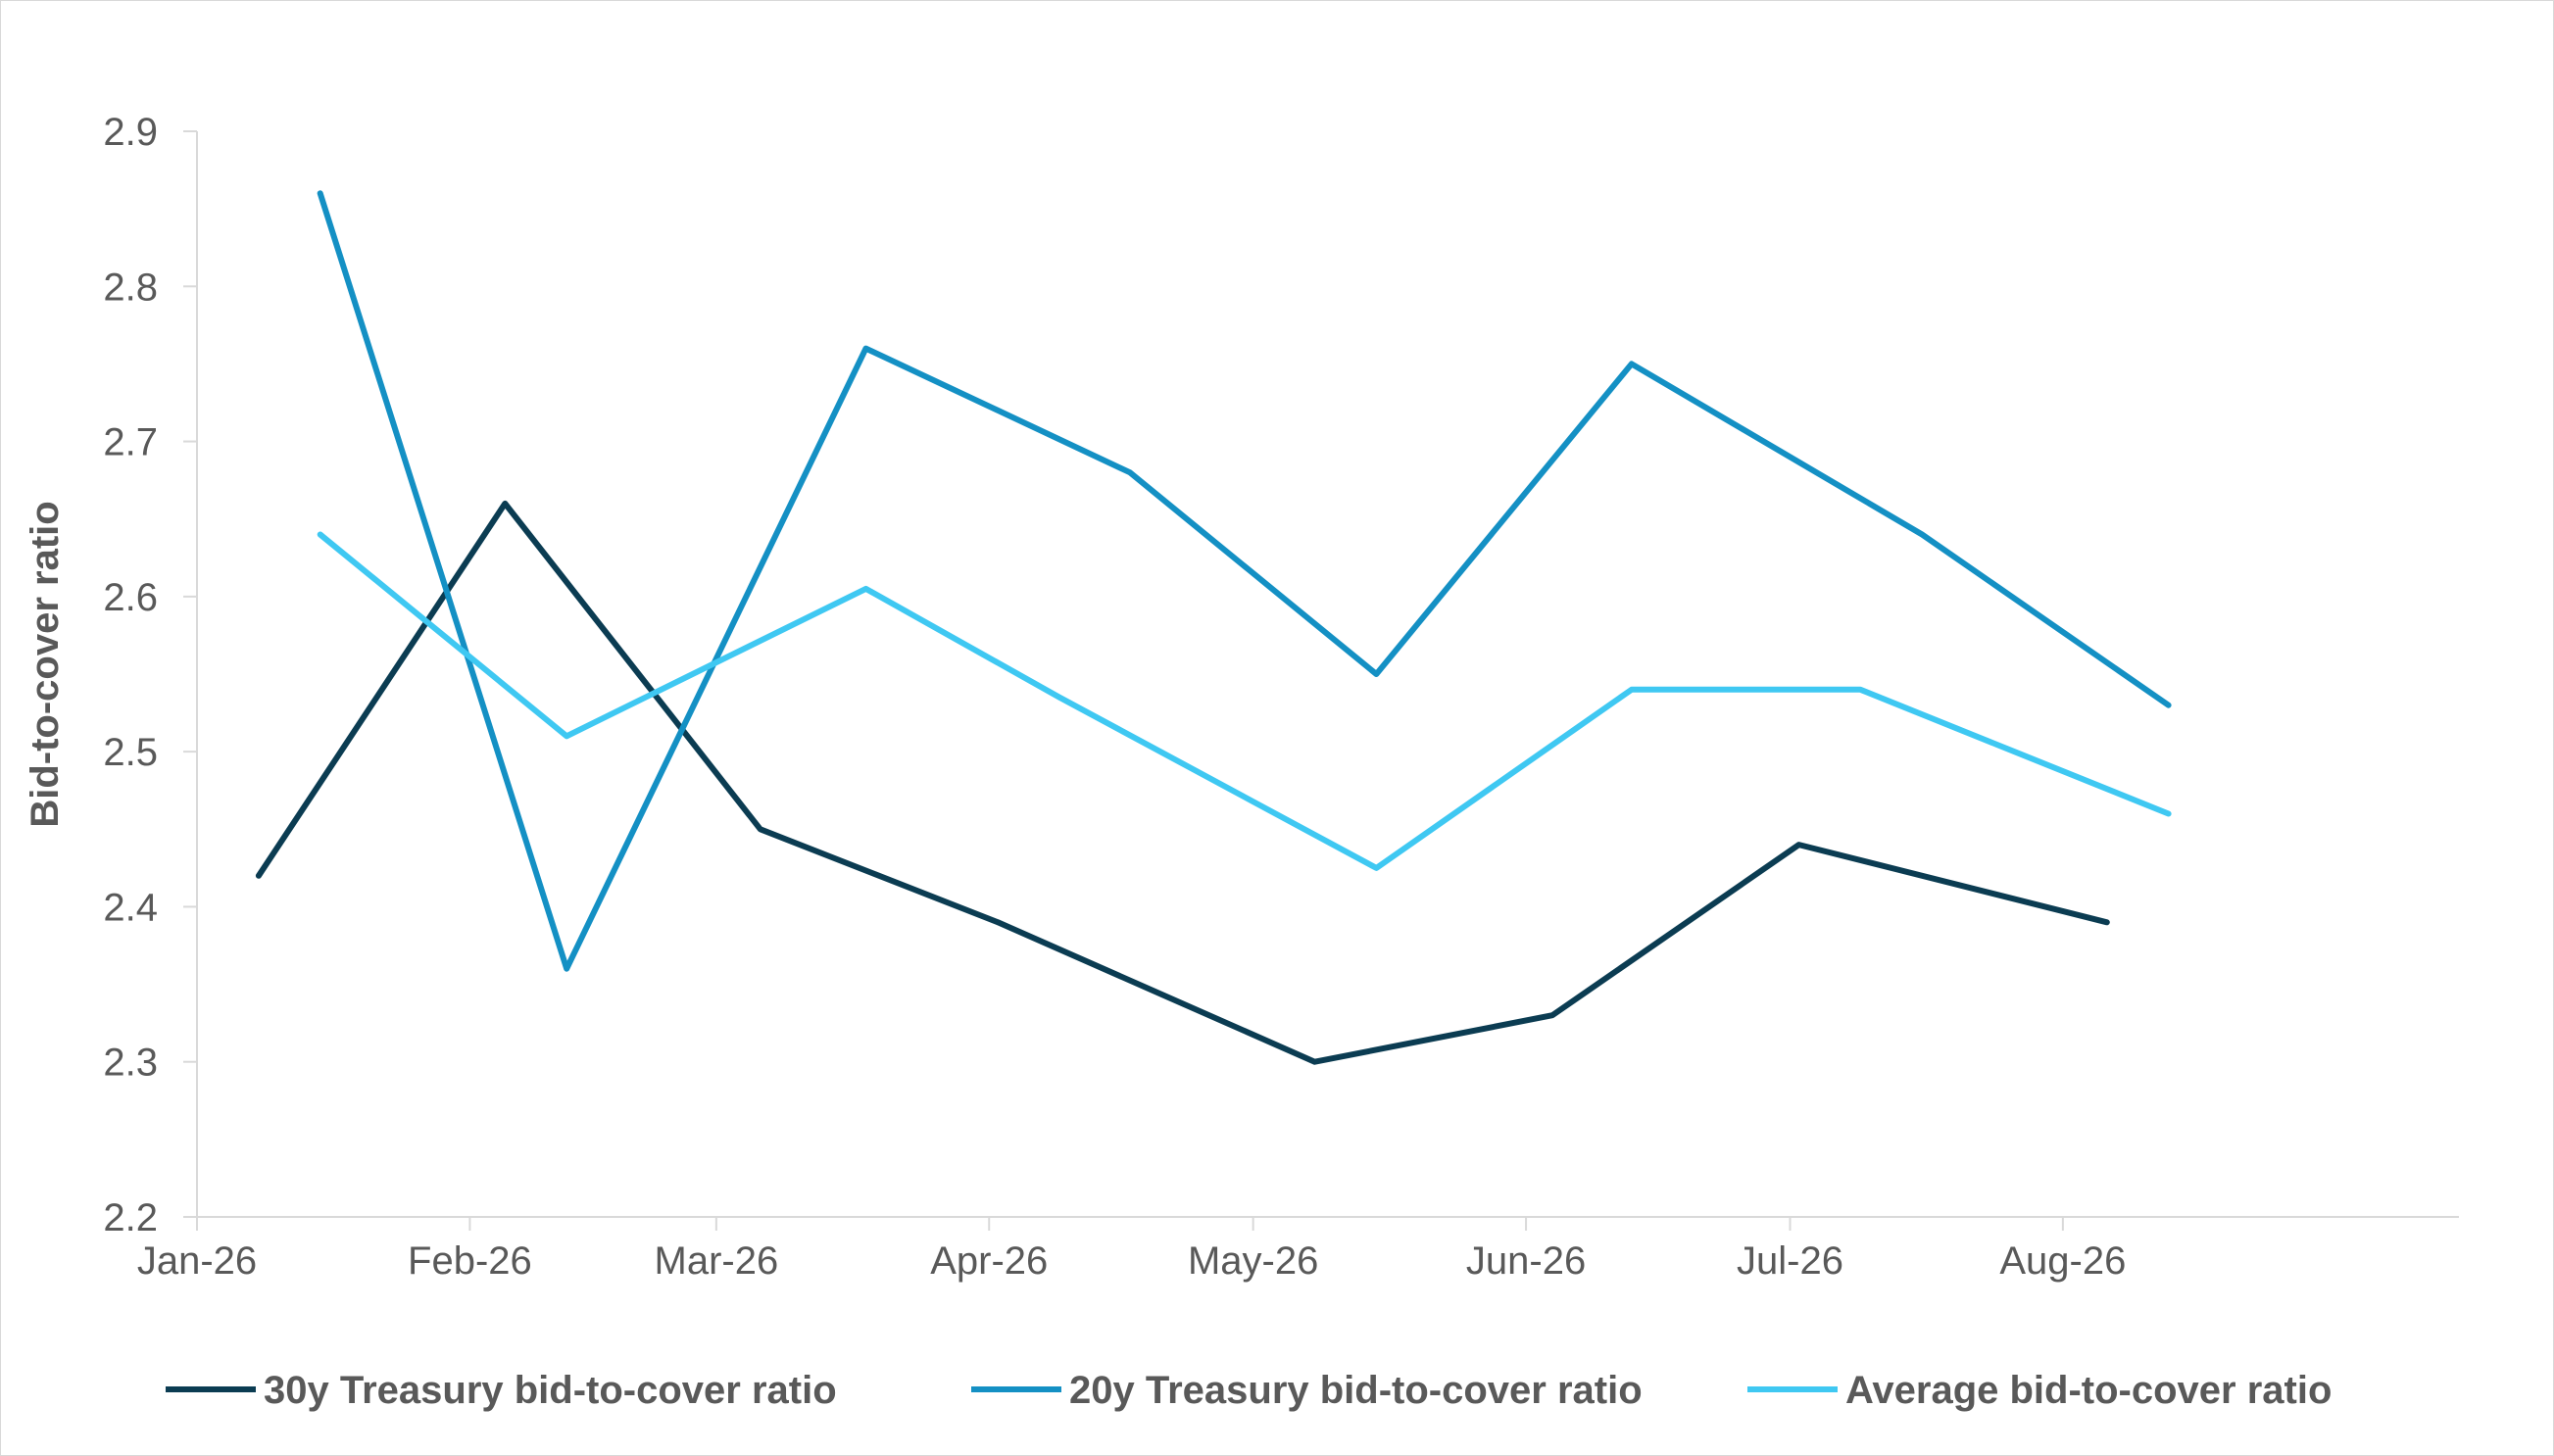 This screenshot has height=1456, width=2554. Describe the element at coordinates (2089, 1390) in the screenshot. I see `legend-label-3: Average bid-to-cover ratio` at that location.